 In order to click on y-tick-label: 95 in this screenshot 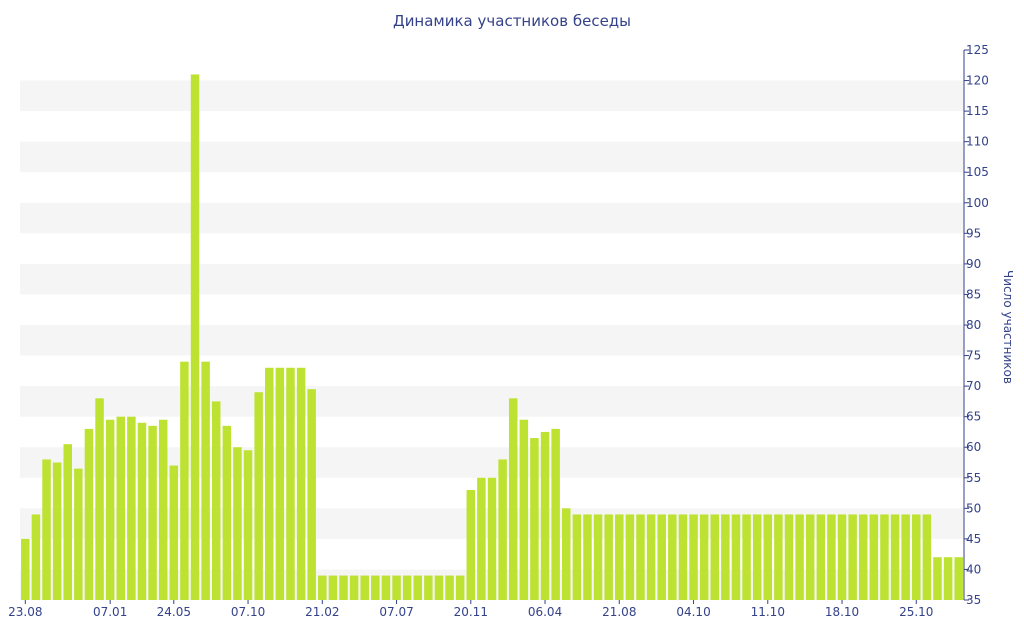, I will do `click(973, 233)`.